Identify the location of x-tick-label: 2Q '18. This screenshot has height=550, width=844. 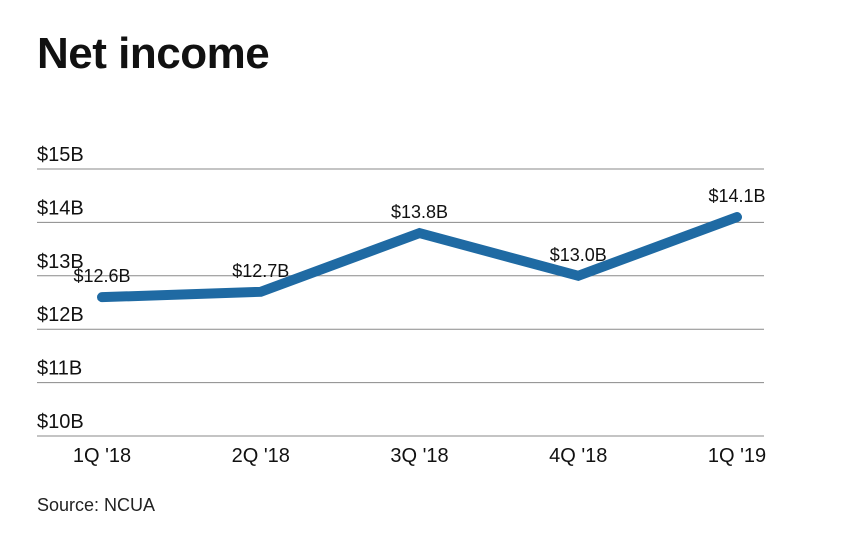
(261, 456).